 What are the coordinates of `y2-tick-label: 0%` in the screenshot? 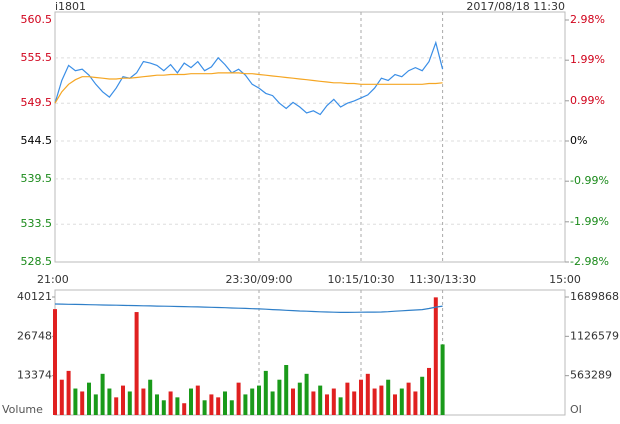 It's located at (578, 140).